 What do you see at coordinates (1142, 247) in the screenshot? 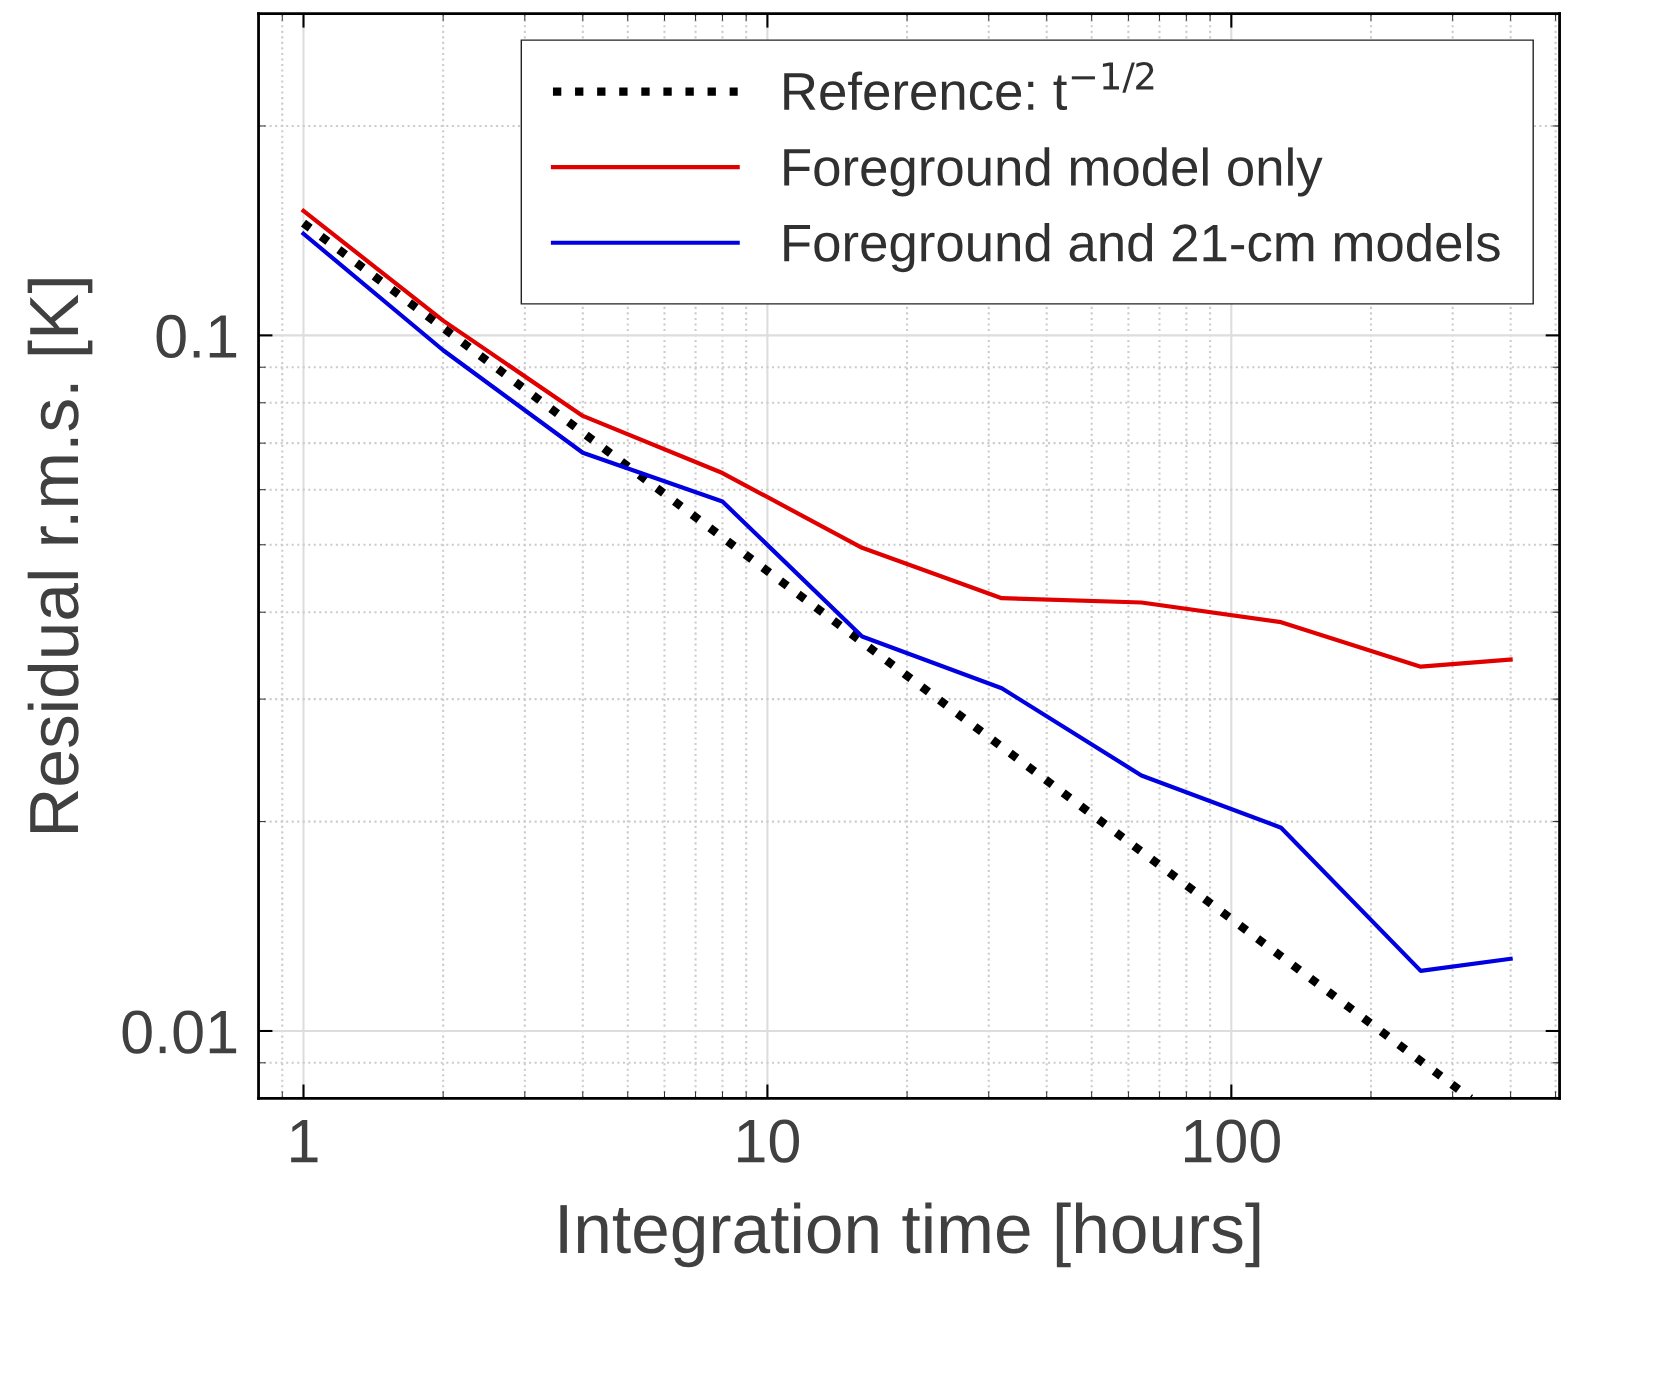
I see `legend-label: Foreground and 21-cm models` at bounding box center [1142, 247].